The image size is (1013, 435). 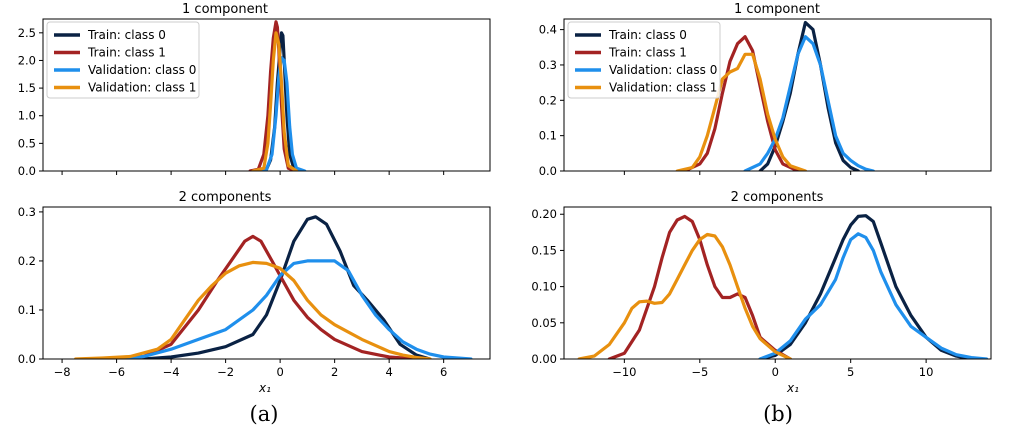 What do you see at coordinates (264, 388) in the screenshot?
I see `chart-a-bottom-xlabel: x₁` at bounding box center [264, 388].